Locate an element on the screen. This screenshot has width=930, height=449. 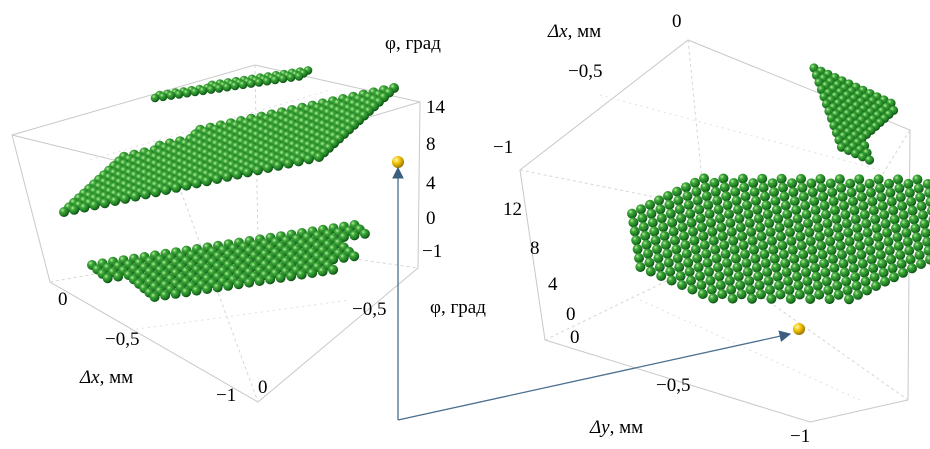
left-dx-tick: −1 is located at coordinates (226, 395).